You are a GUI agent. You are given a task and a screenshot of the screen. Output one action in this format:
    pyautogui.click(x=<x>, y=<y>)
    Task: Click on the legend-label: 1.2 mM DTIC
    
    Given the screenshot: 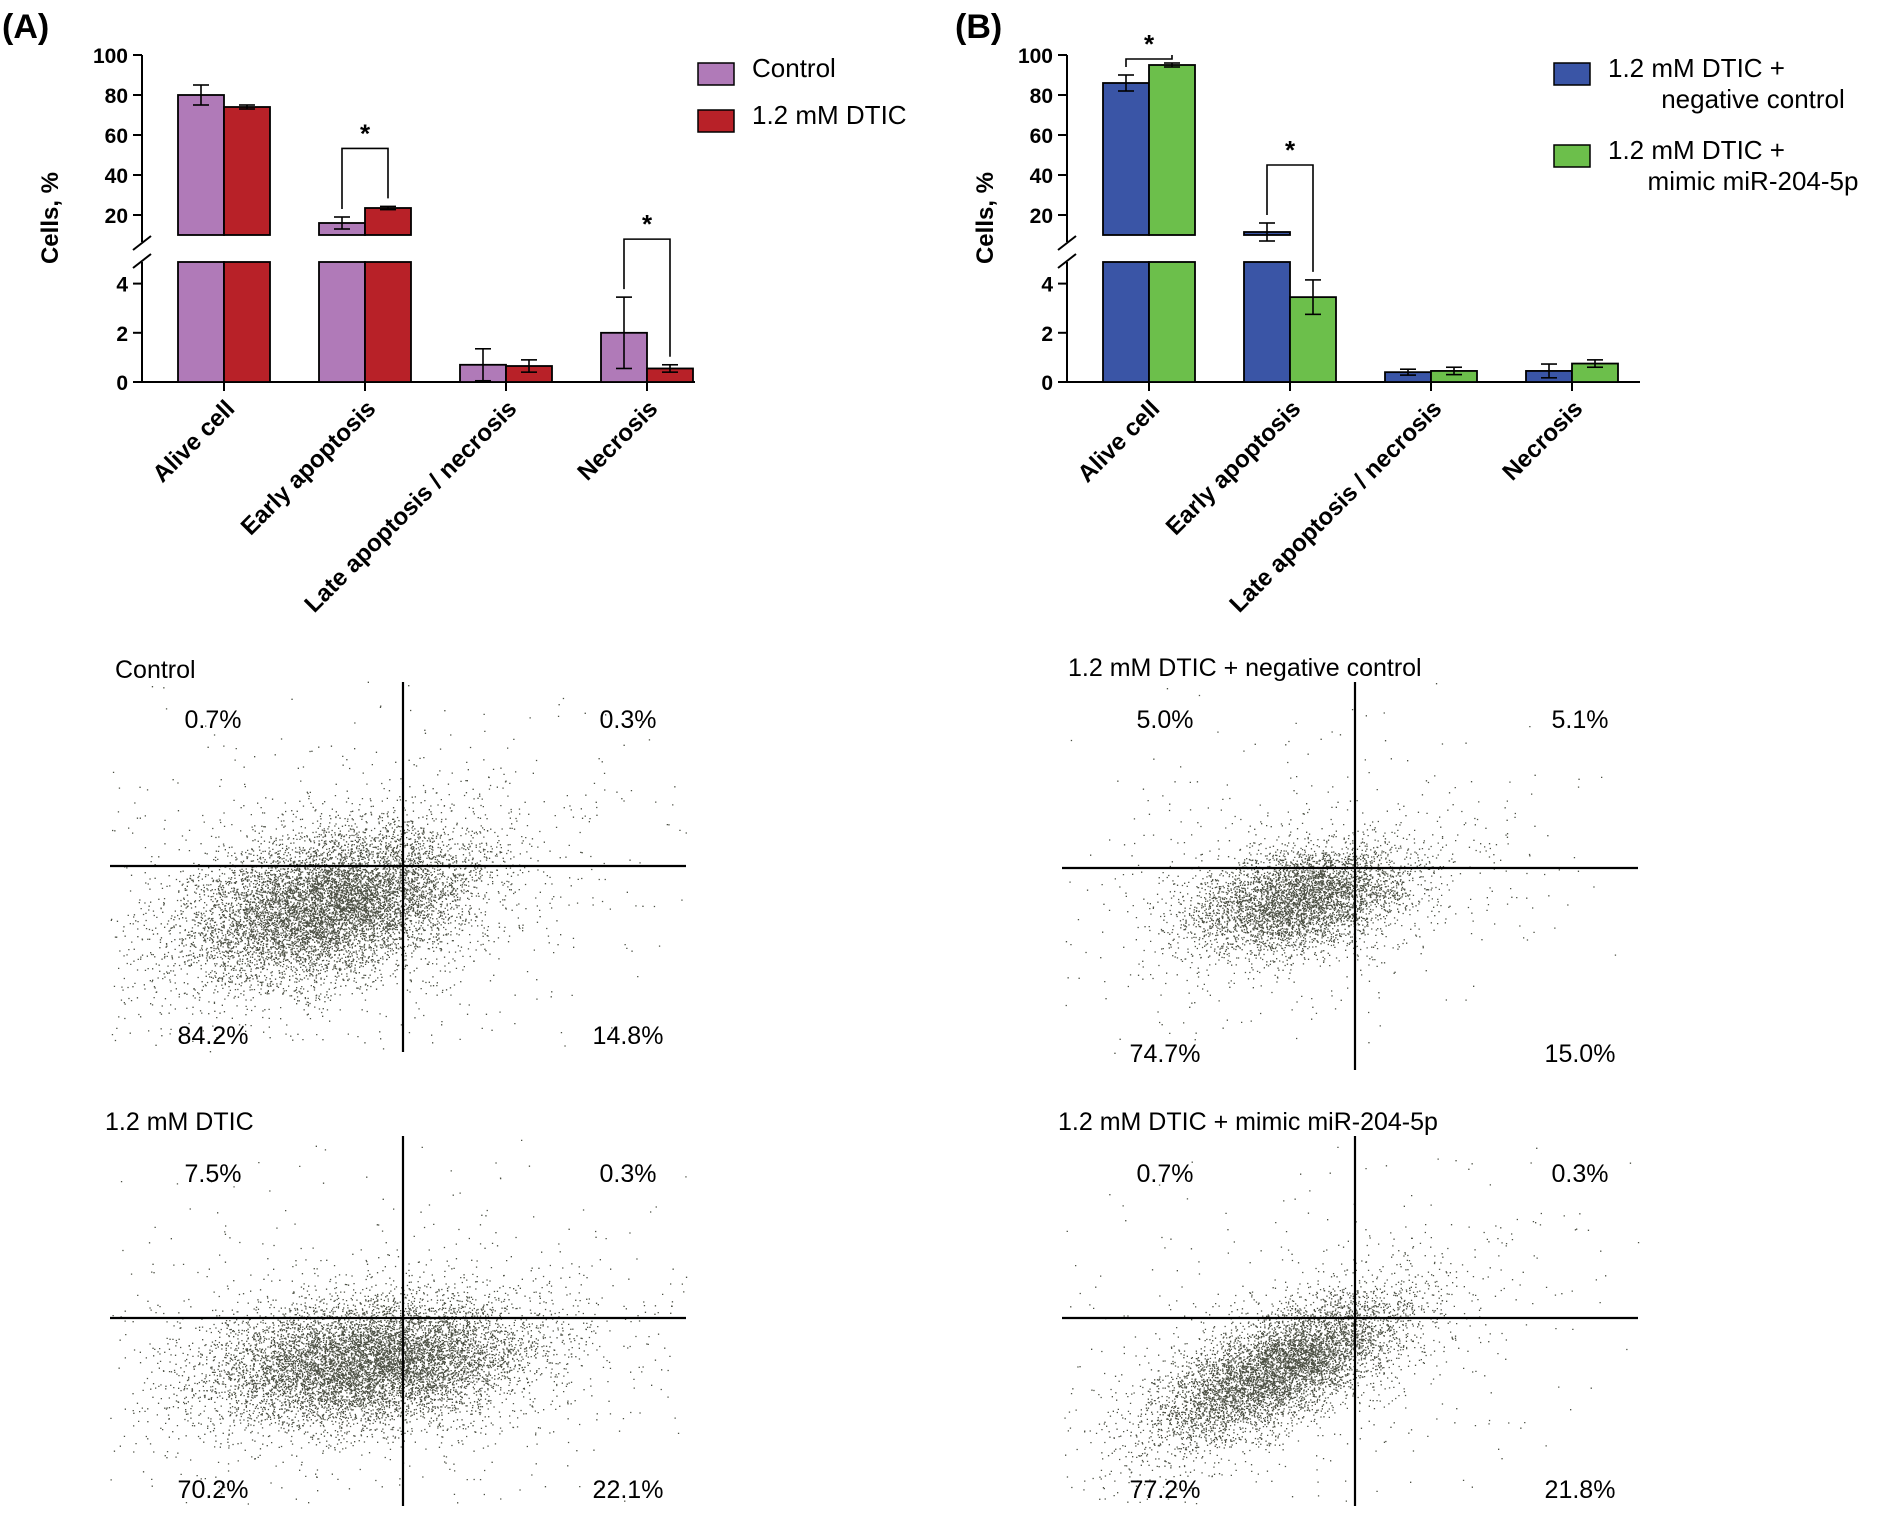 What is the action you would take?
    pyautogui.click(x=829, y=115)
    